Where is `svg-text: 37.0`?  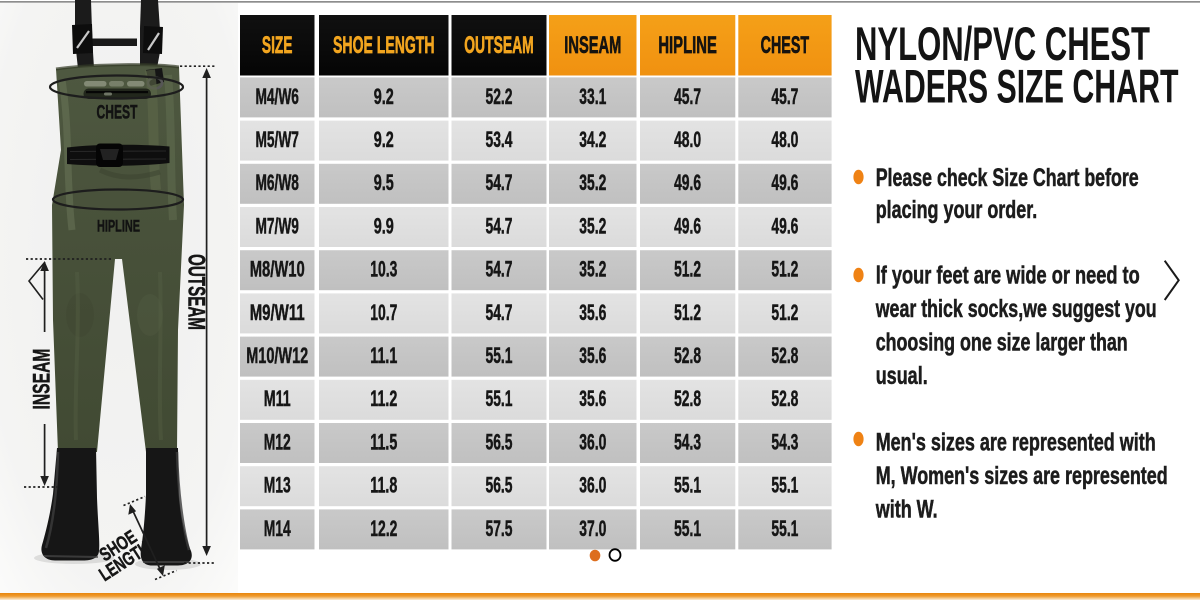
svg-text: 37.0 is located at coordinates (592, 528).